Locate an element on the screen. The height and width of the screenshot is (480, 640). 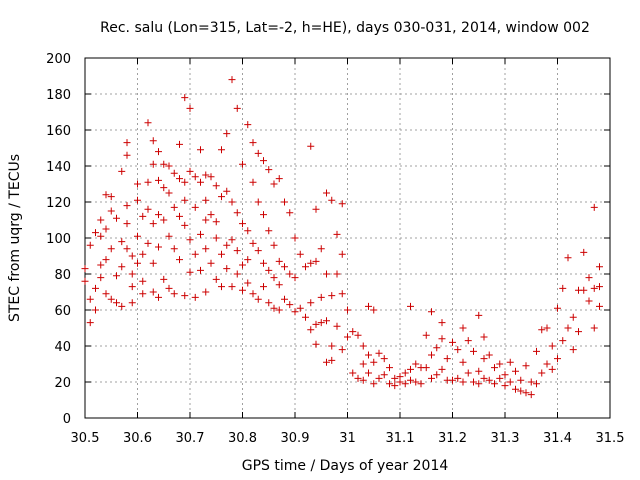
x-tick-label: 31.5 is located at coordinates (610, 438).